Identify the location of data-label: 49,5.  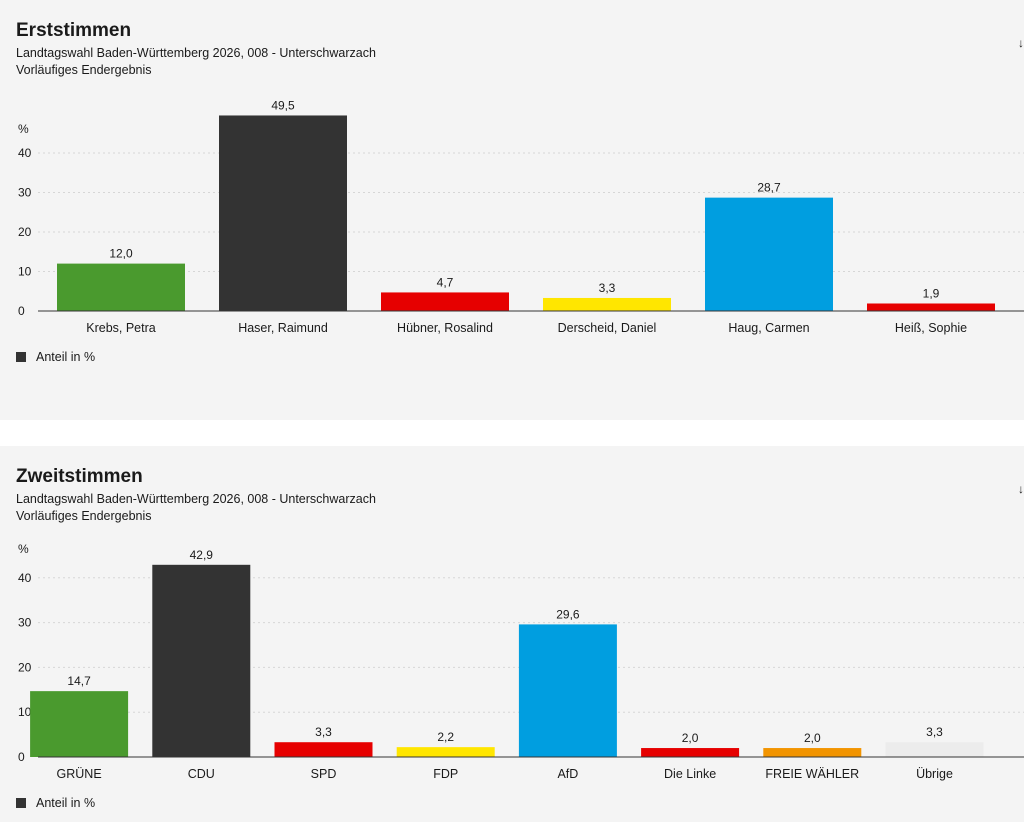
(283, 105).